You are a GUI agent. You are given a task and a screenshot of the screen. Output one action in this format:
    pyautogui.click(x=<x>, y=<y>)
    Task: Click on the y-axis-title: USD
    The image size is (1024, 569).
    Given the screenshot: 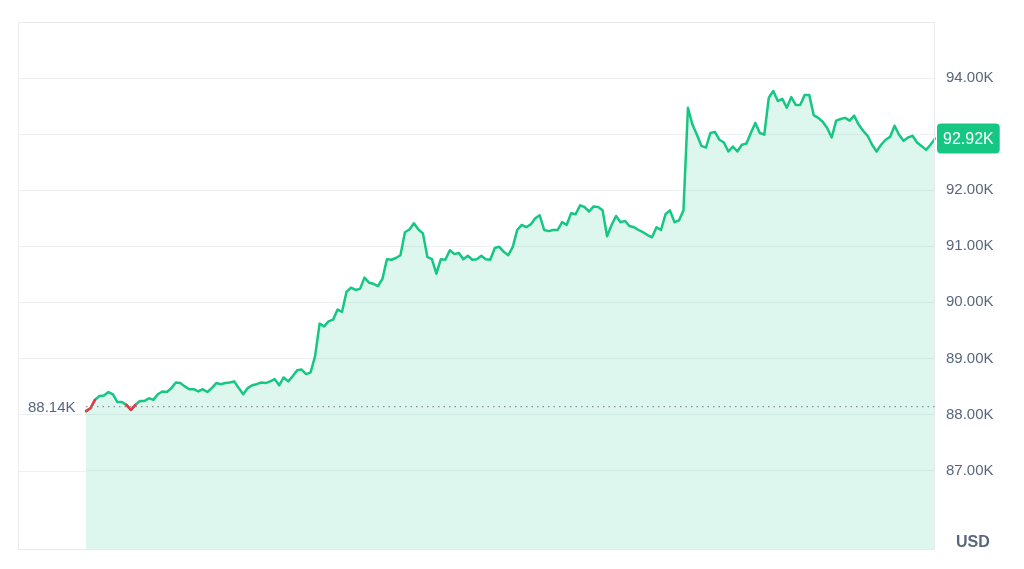 What is the action you would take?
    pyautogui.click(x=973, y=542)
    